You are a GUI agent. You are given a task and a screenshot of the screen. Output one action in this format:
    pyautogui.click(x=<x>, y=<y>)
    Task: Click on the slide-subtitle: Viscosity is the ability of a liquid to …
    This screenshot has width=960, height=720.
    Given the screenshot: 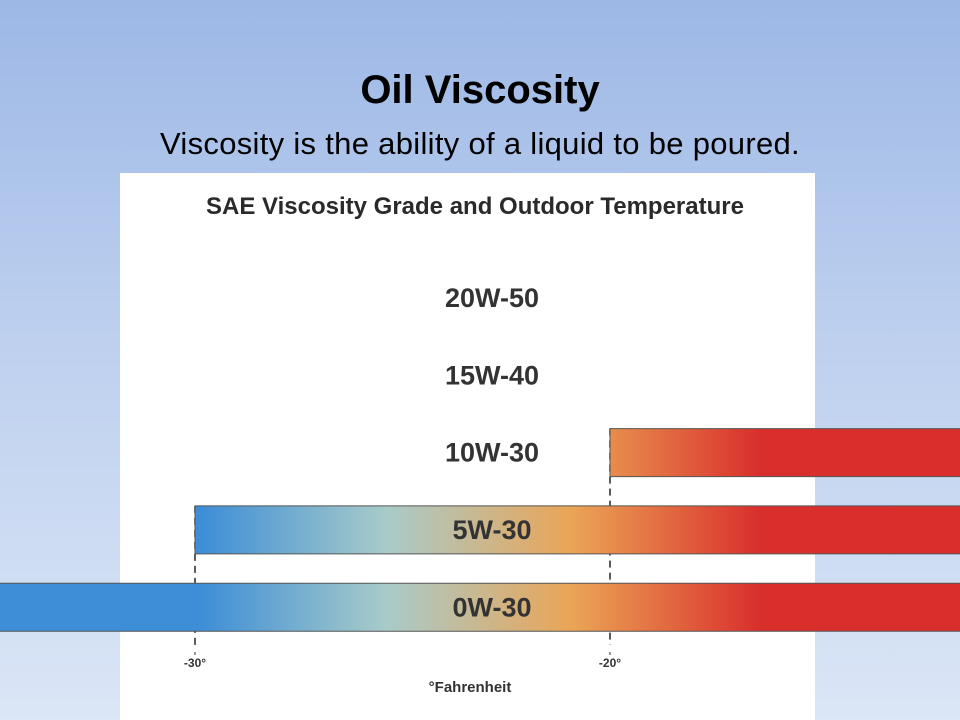 What is the action you would take?
    pyautogui.click(x=480, y=143)
    